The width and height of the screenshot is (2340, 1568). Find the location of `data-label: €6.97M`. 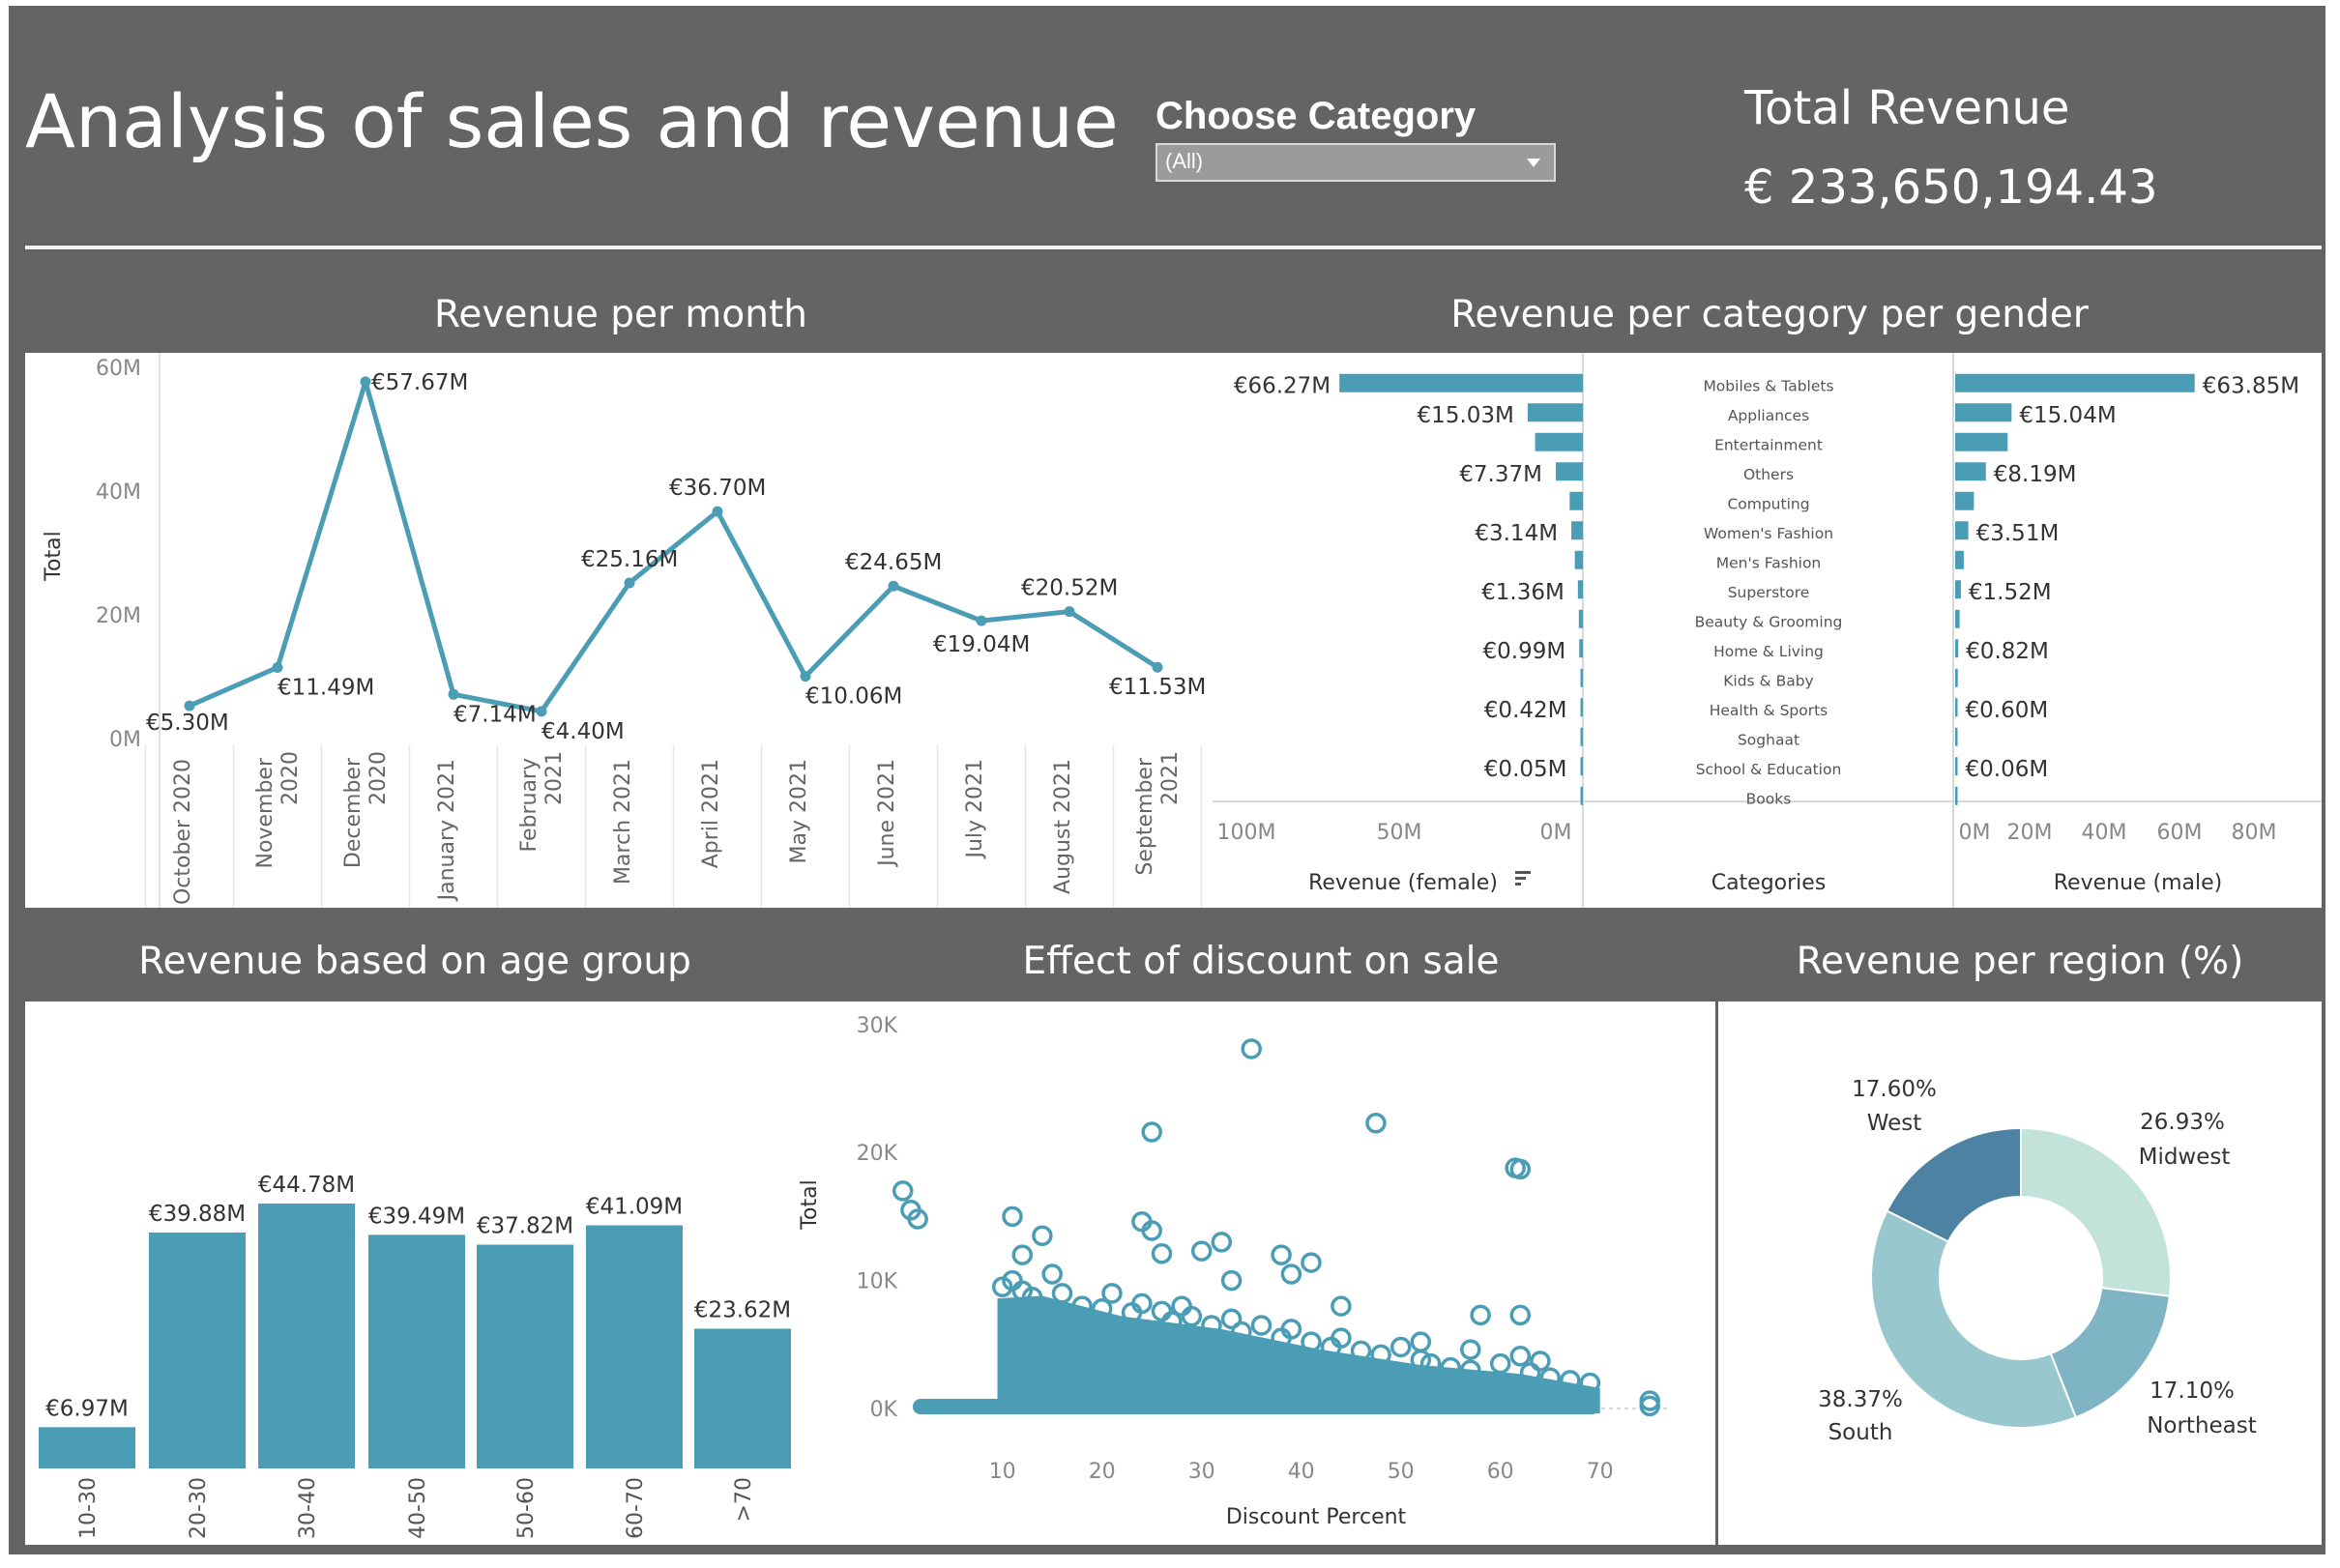

data-label: €6.97M is located at coordinates (87, 1408).